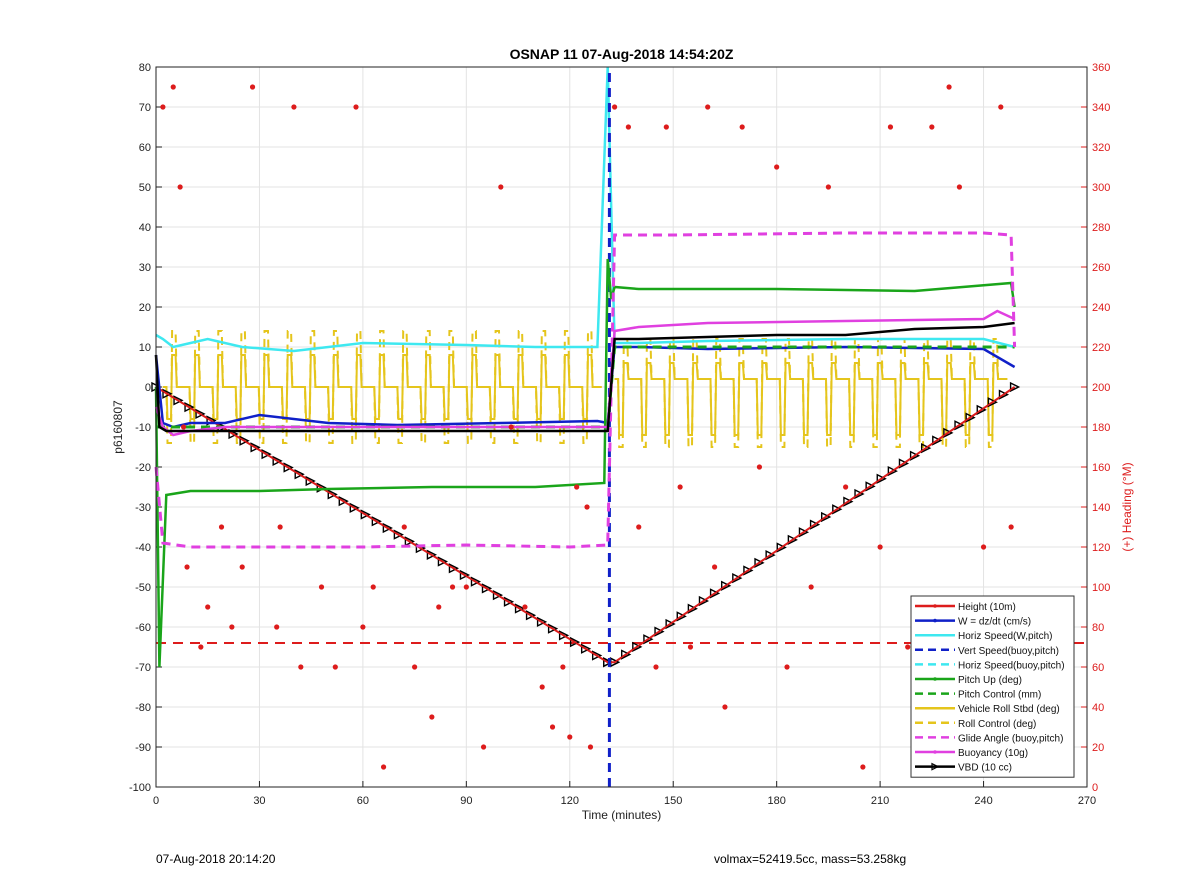  I want to click on legend-label: Horiz Speed(buoy,pitch), so click(1011, 665).